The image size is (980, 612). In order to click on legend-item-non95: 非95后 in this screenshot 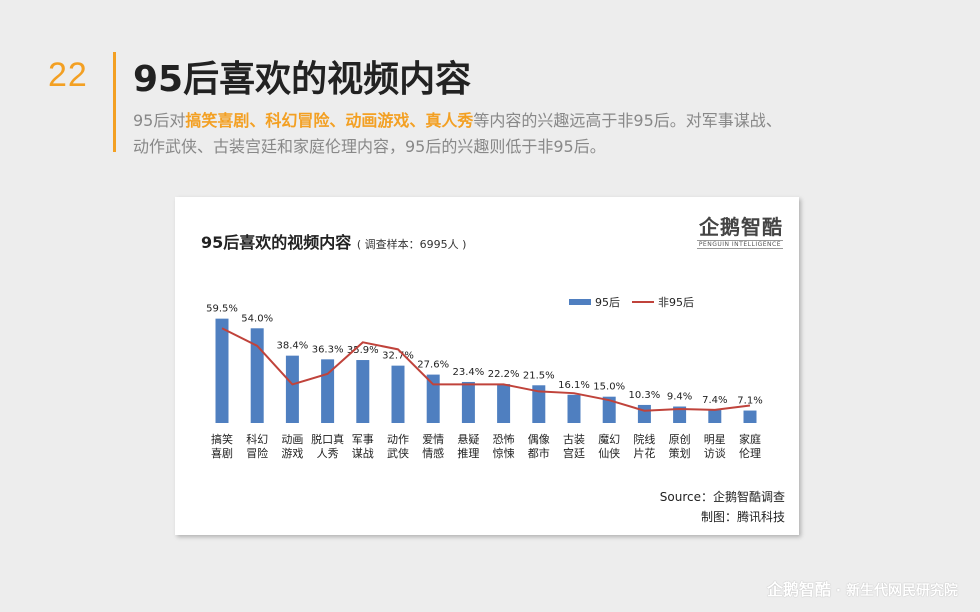, I will do `click(663, 302)`.